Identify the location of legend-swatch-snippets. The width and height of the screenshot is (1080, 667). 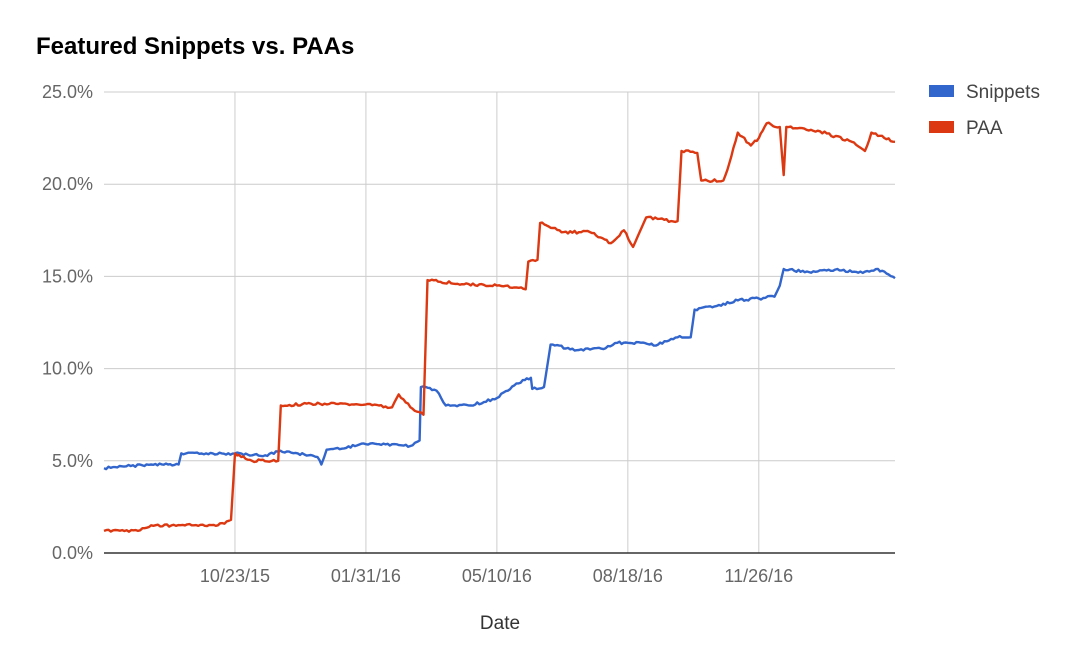
(941, 91).